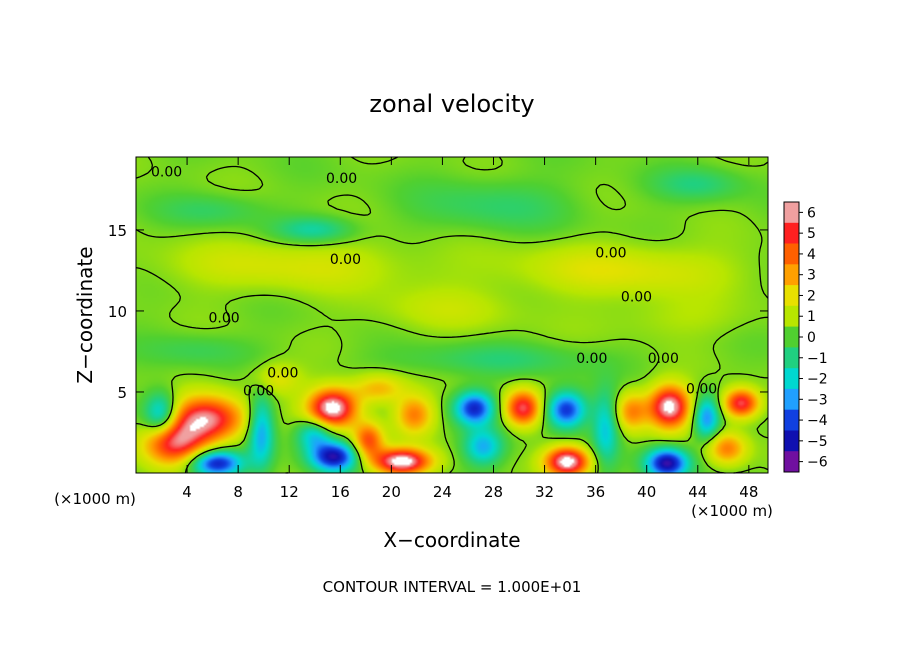 The width and height of the screenshot is (904, 654). I want to click on chart-title: zonal velocity, so click(451, 104).